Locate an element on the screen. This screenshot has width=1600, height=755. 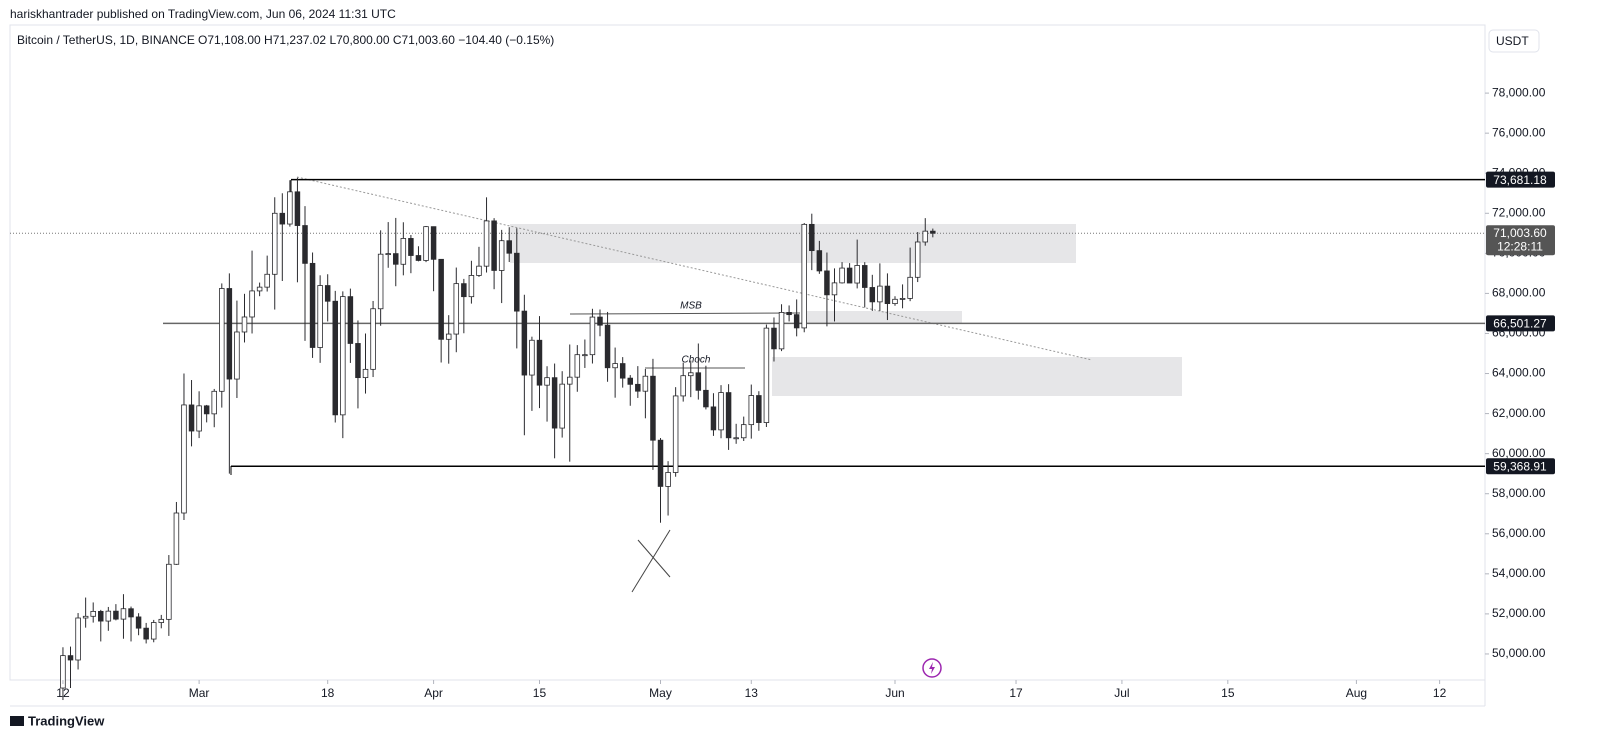
price-label: 73,681.18 is located at coordinates (1520, 180).